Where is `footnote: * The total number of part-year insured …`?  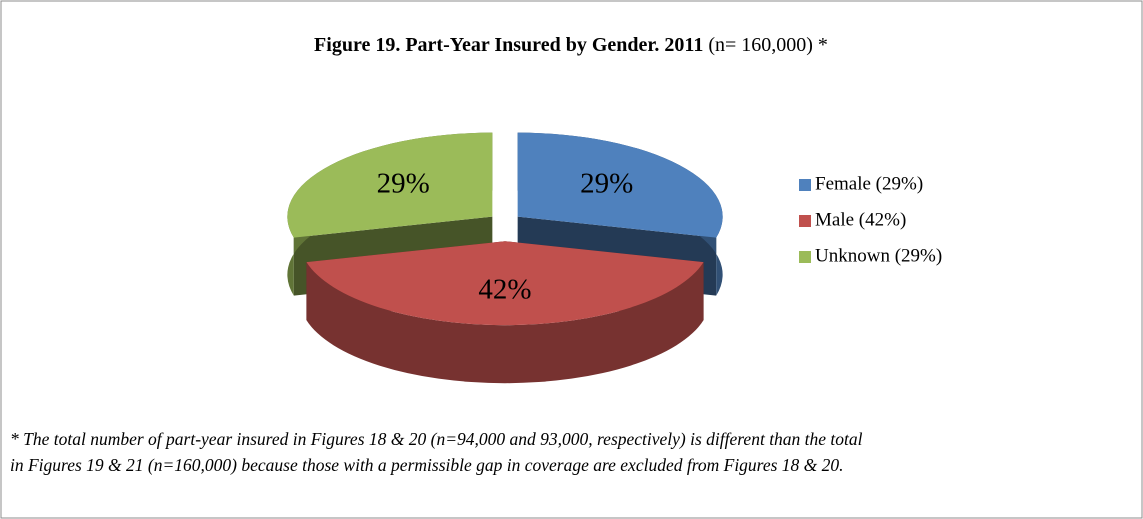 footnote: * The total number of part-year insured … is located at coordinates (436, 439).